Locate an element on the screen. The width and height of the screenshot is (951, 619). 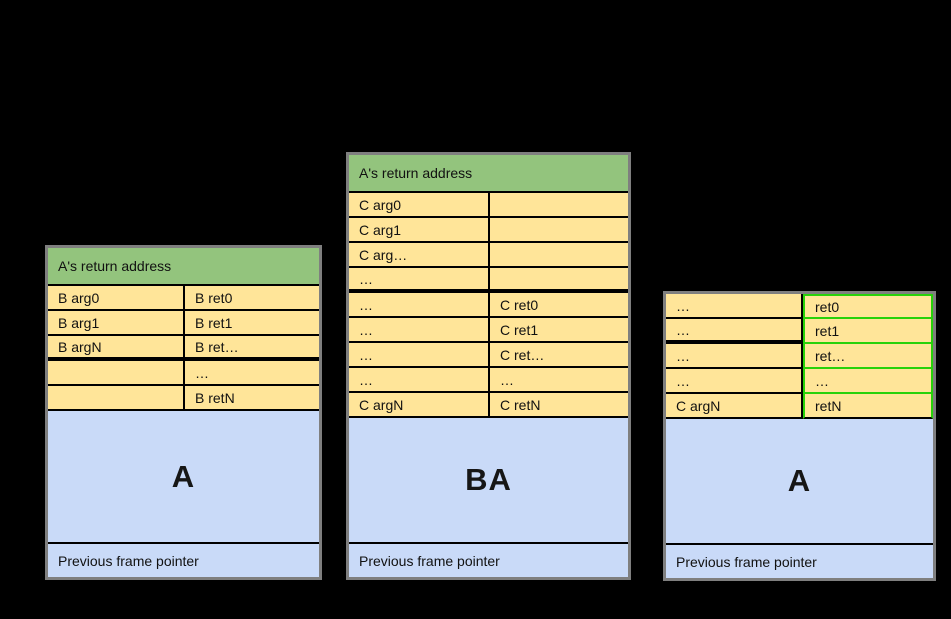
stack-cell: C arg1 is located at coordinates (419, 230).